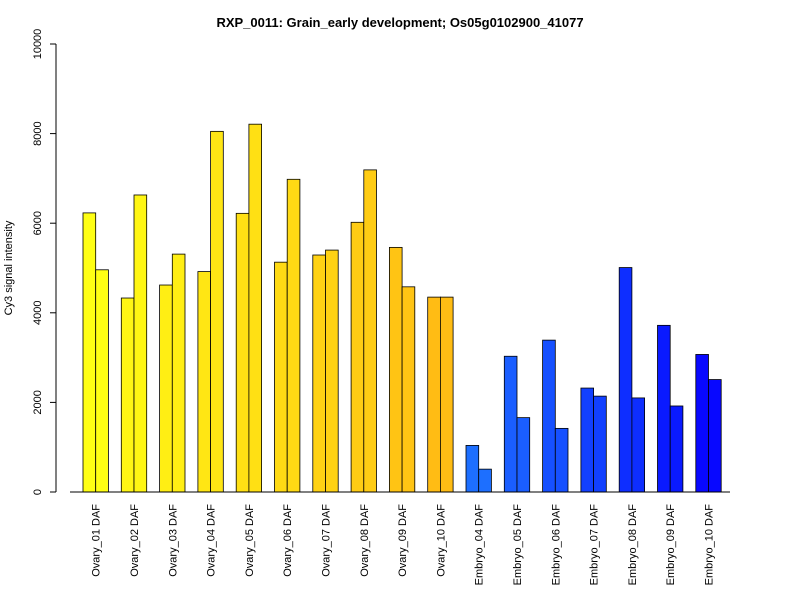  What do you see at coordinates (633, 545) in the screenshot?
I see `x-tick-label: Embryo_08 DAF` at bounding box center [633, 545].